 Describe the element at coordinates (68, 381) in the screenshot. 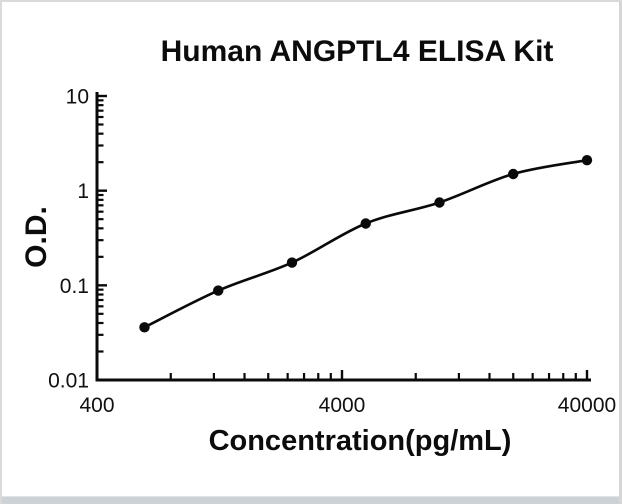

I see `y-tick-label: 0.01` at that location.